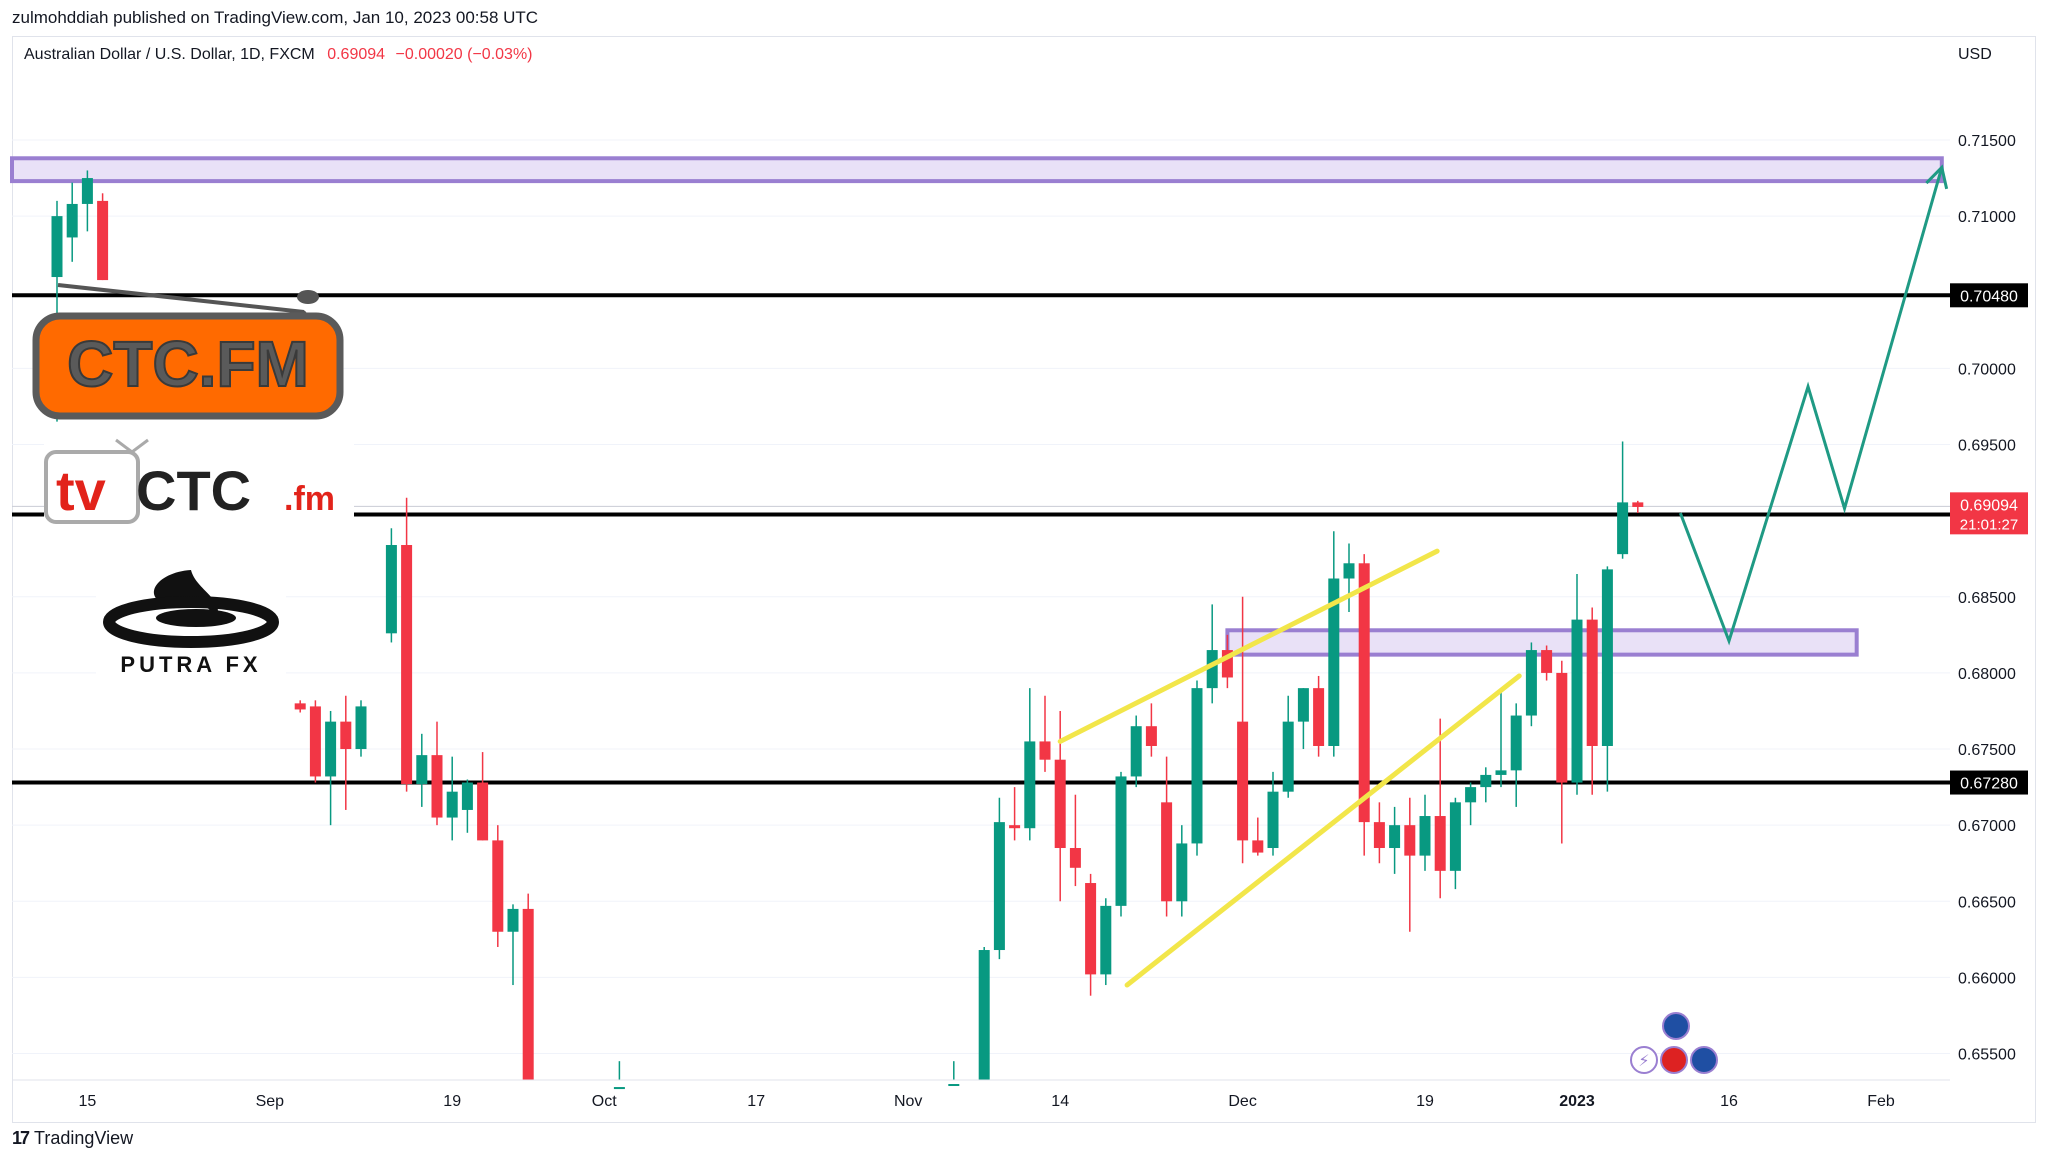 The image size is (2048, 1164). I want to click on tv-text: tv, so click(81, 490).